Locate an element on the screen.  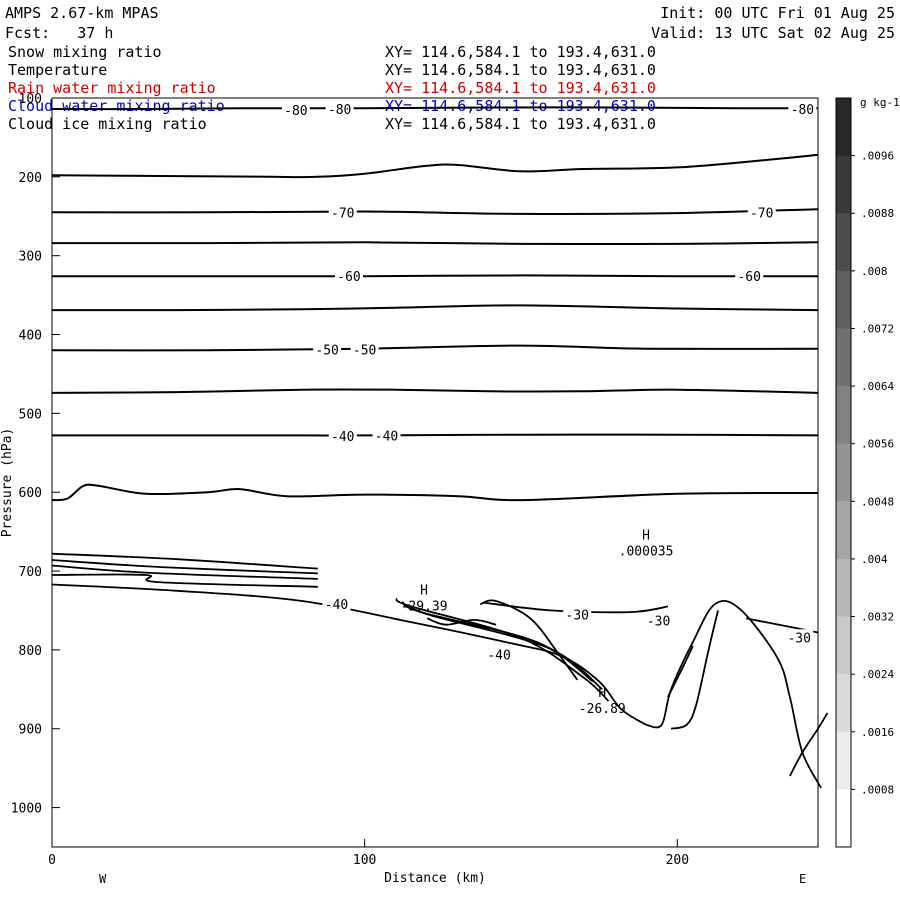
y-tick-label: 300 is located at coordinates (30, 257).